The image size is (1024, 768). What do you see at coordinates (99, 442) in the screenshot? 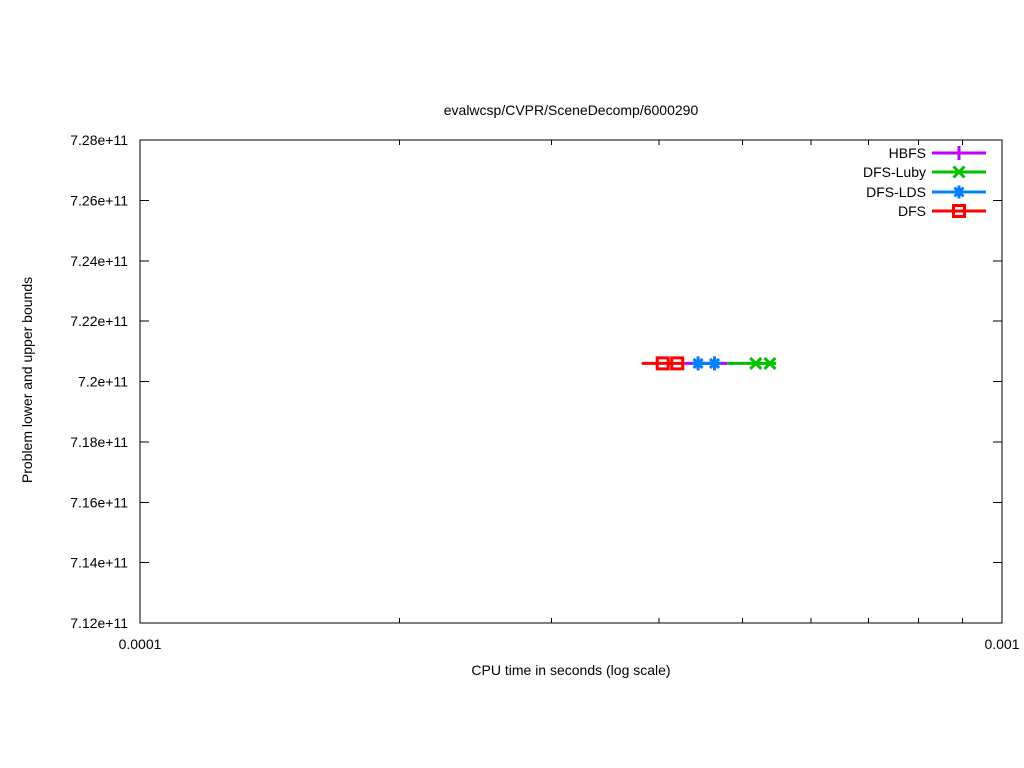
I see `y-tick-label: 7.18e+11` at bounding box center [99, 442].